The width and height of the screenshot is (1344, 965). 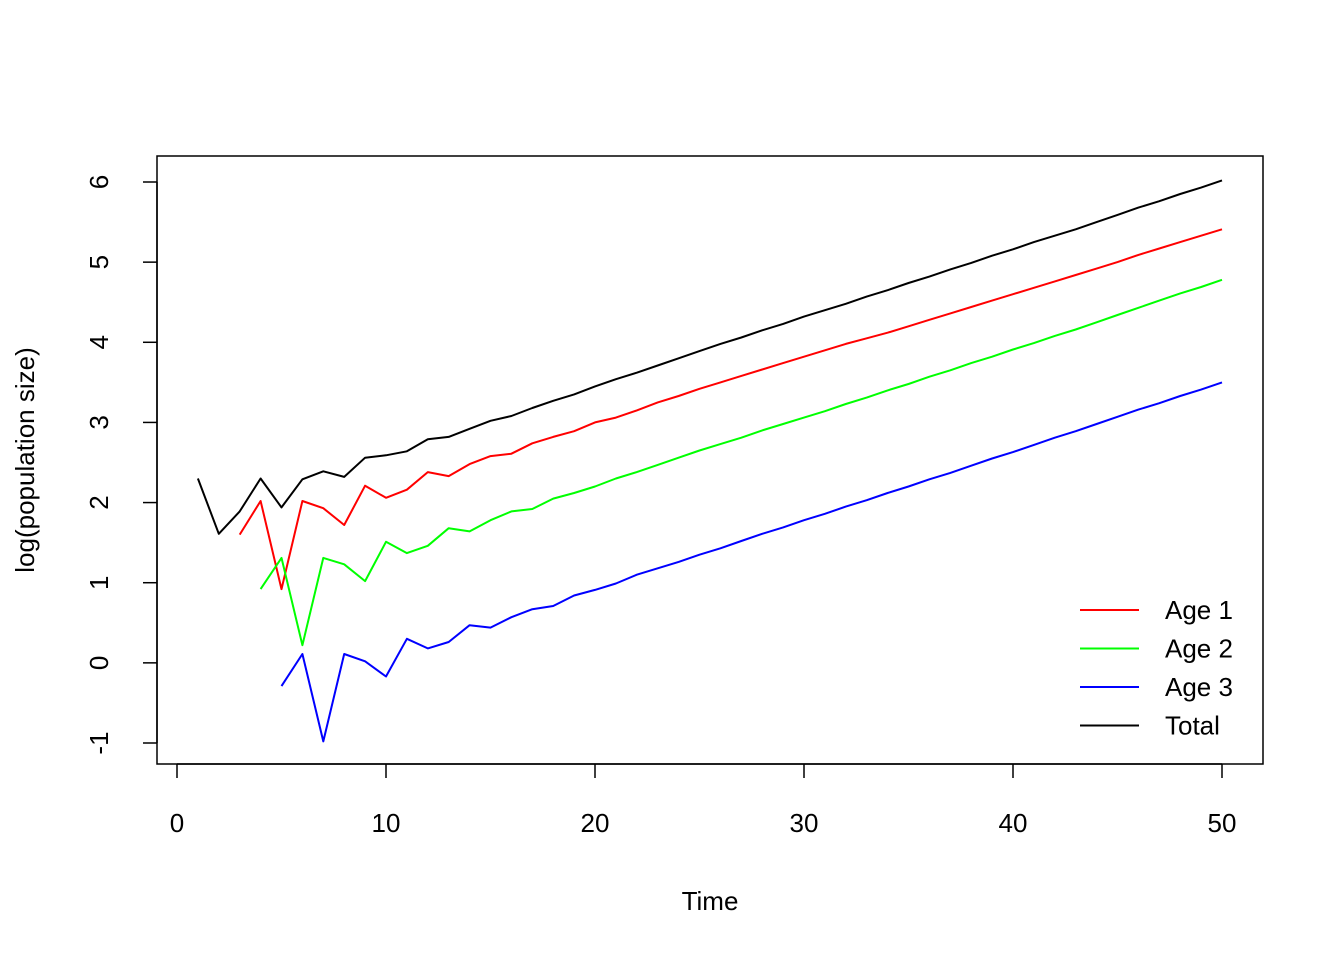 What do you see at coordinates (99, 502) in the screenshot?
I see `y-tick-label: 2` at bounding box center [99, 502].